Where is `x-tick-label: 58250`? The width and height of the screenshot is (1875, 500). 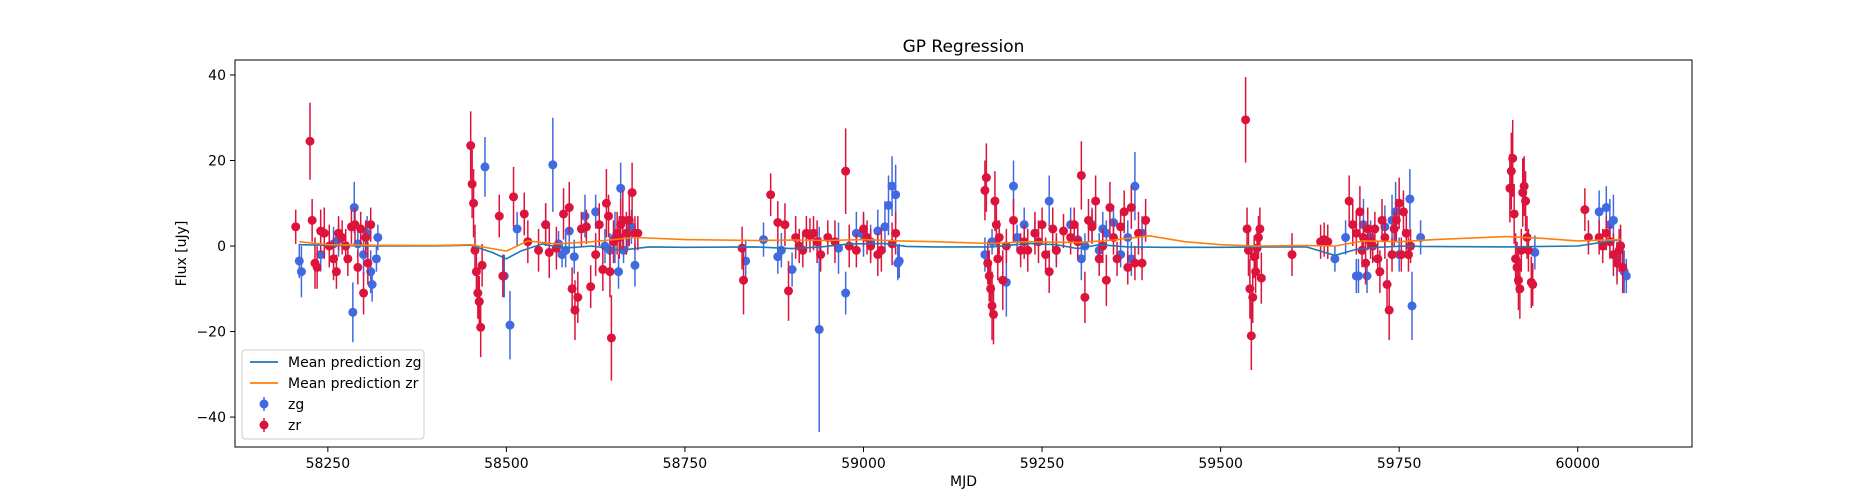
x-tick-label: 58250 is located at coordinates (328, 464).